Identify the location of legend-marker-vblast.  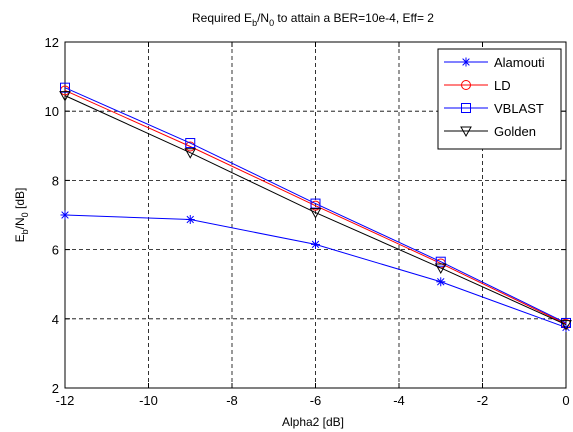
(466, 108).